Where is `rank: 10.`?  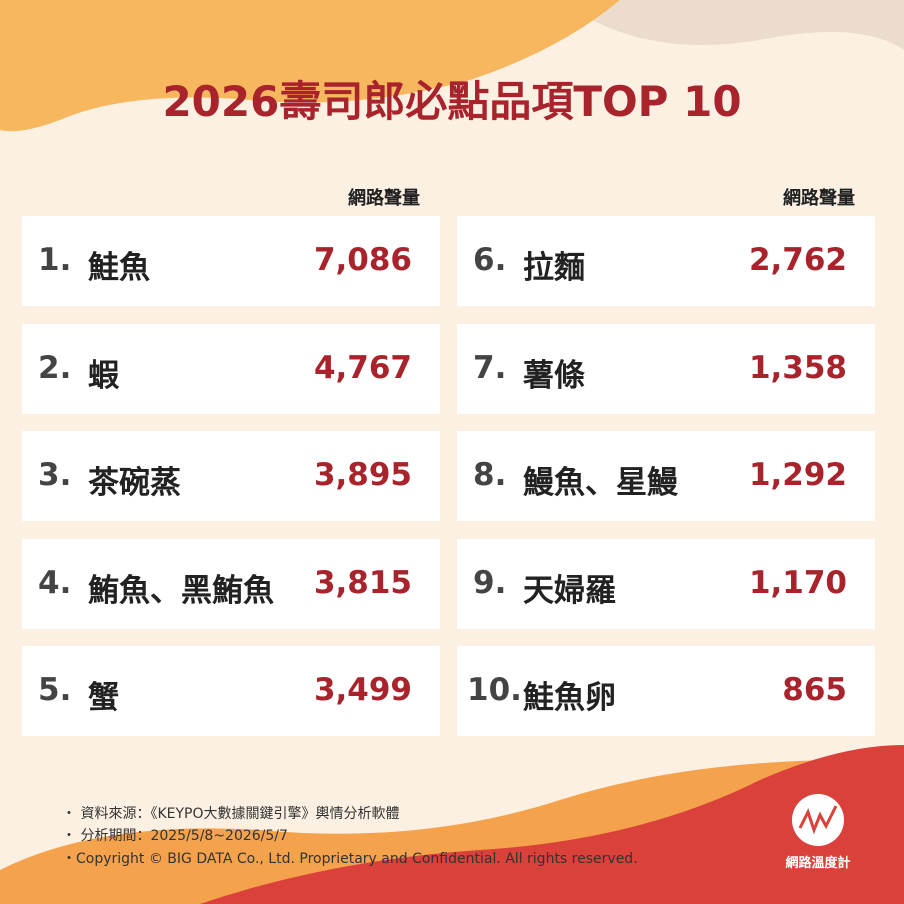
rank: 10. is located at coordinates (494, 690).